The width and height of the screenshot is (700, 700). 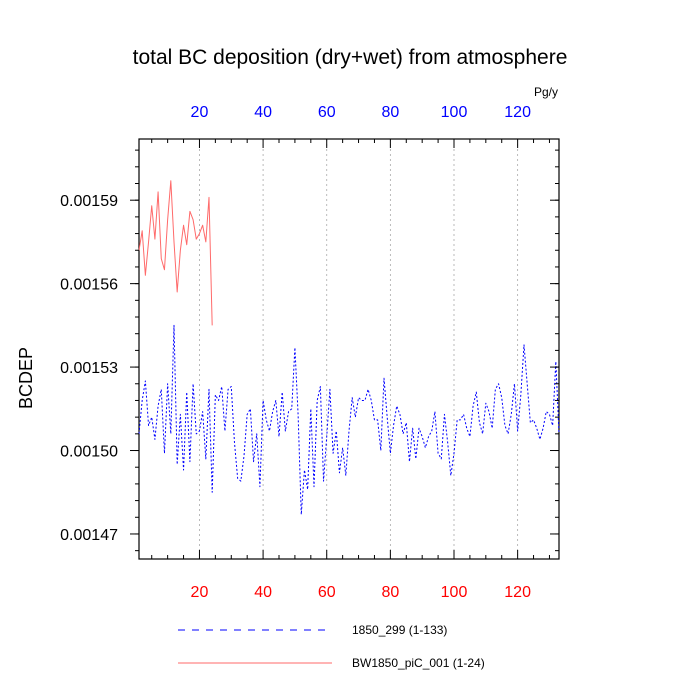 What do you see at coordinates (263, 592) in the screenshot?
I see `x-tick-label-bottom-40: 40` at bounding box center [263, 592].